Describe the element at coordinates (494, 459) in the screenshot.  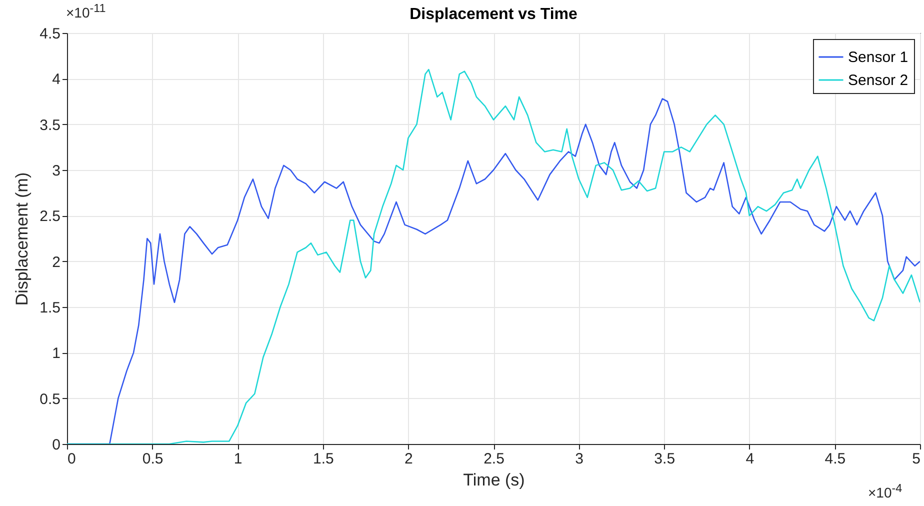
I see `x-tick-label: 2.5` at that location.